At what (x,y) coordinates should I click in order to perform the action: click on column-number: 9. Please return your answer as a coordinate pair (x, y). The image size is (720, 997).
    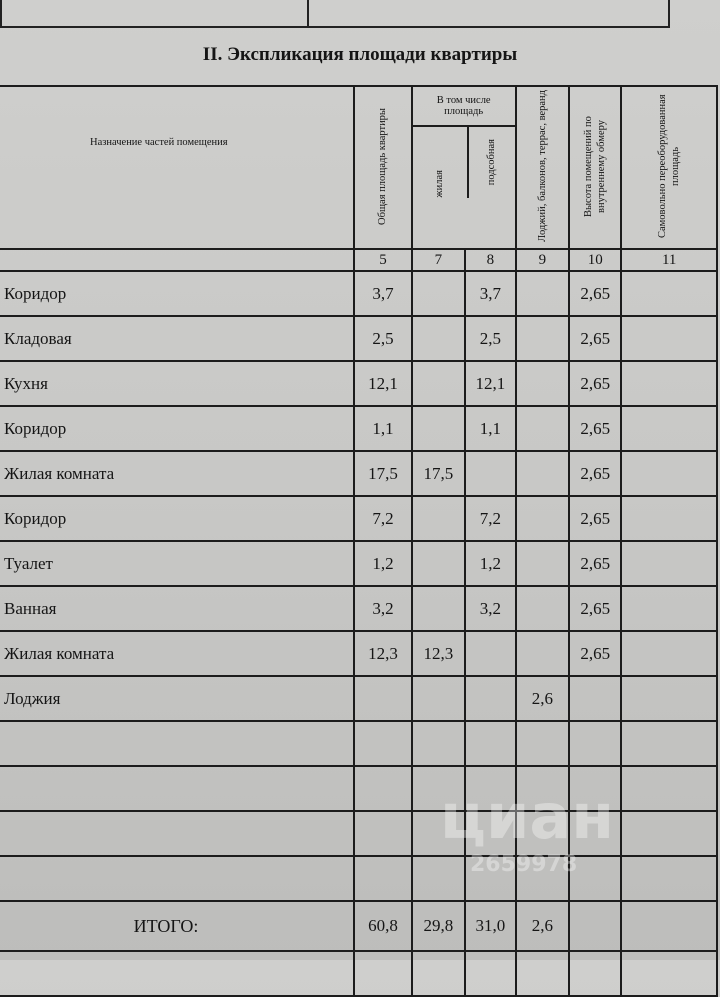
    Looking at the image, I should click on (542, 260).